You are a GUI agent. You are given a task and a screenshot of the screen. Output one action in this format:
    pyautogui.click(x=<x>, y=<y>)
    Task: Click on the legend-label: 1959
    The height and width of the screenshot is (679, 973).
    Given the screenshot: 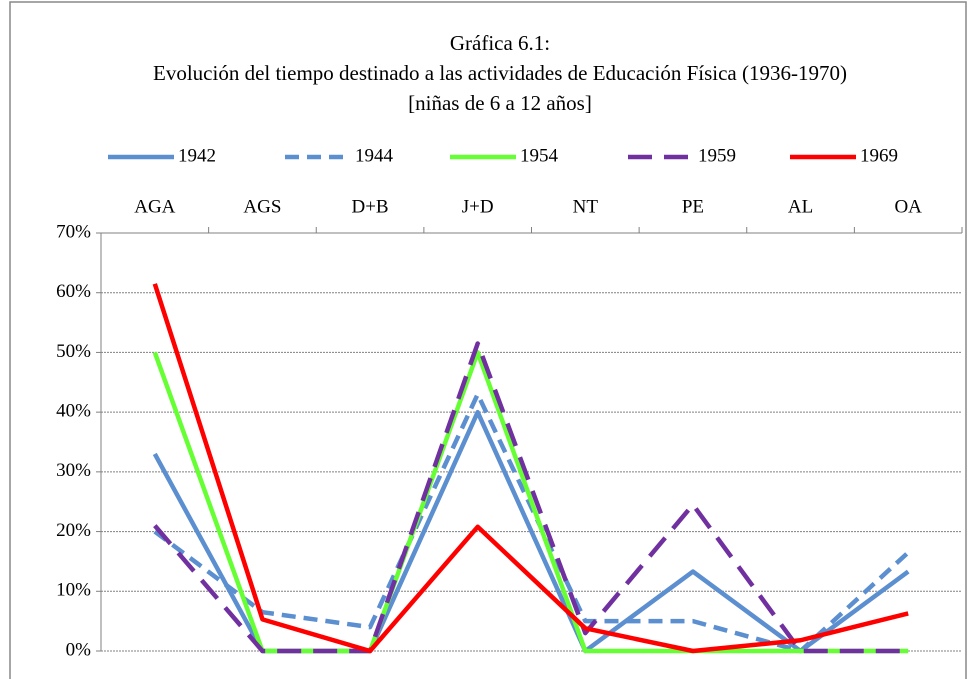 What is the action you would take?
    pyautogui.click(x=717, y=155)
    